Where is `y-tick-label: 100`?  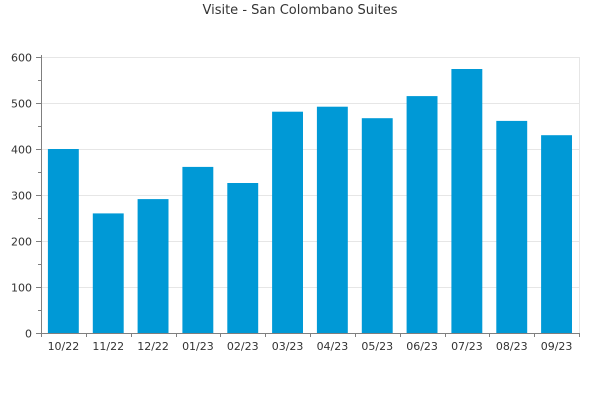 y-tick-label: 100 is located at coordinates (21, 288).